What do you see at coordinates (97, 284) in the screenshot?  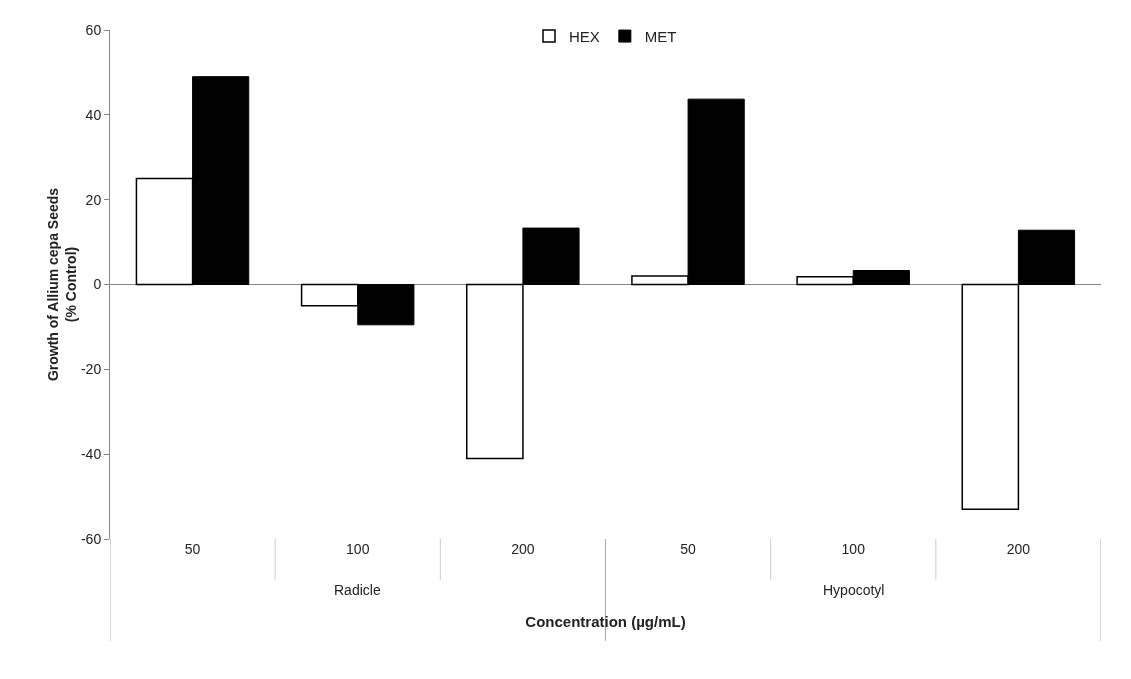 I see `y-tick-label: 0` at bounding box center [97, 284].